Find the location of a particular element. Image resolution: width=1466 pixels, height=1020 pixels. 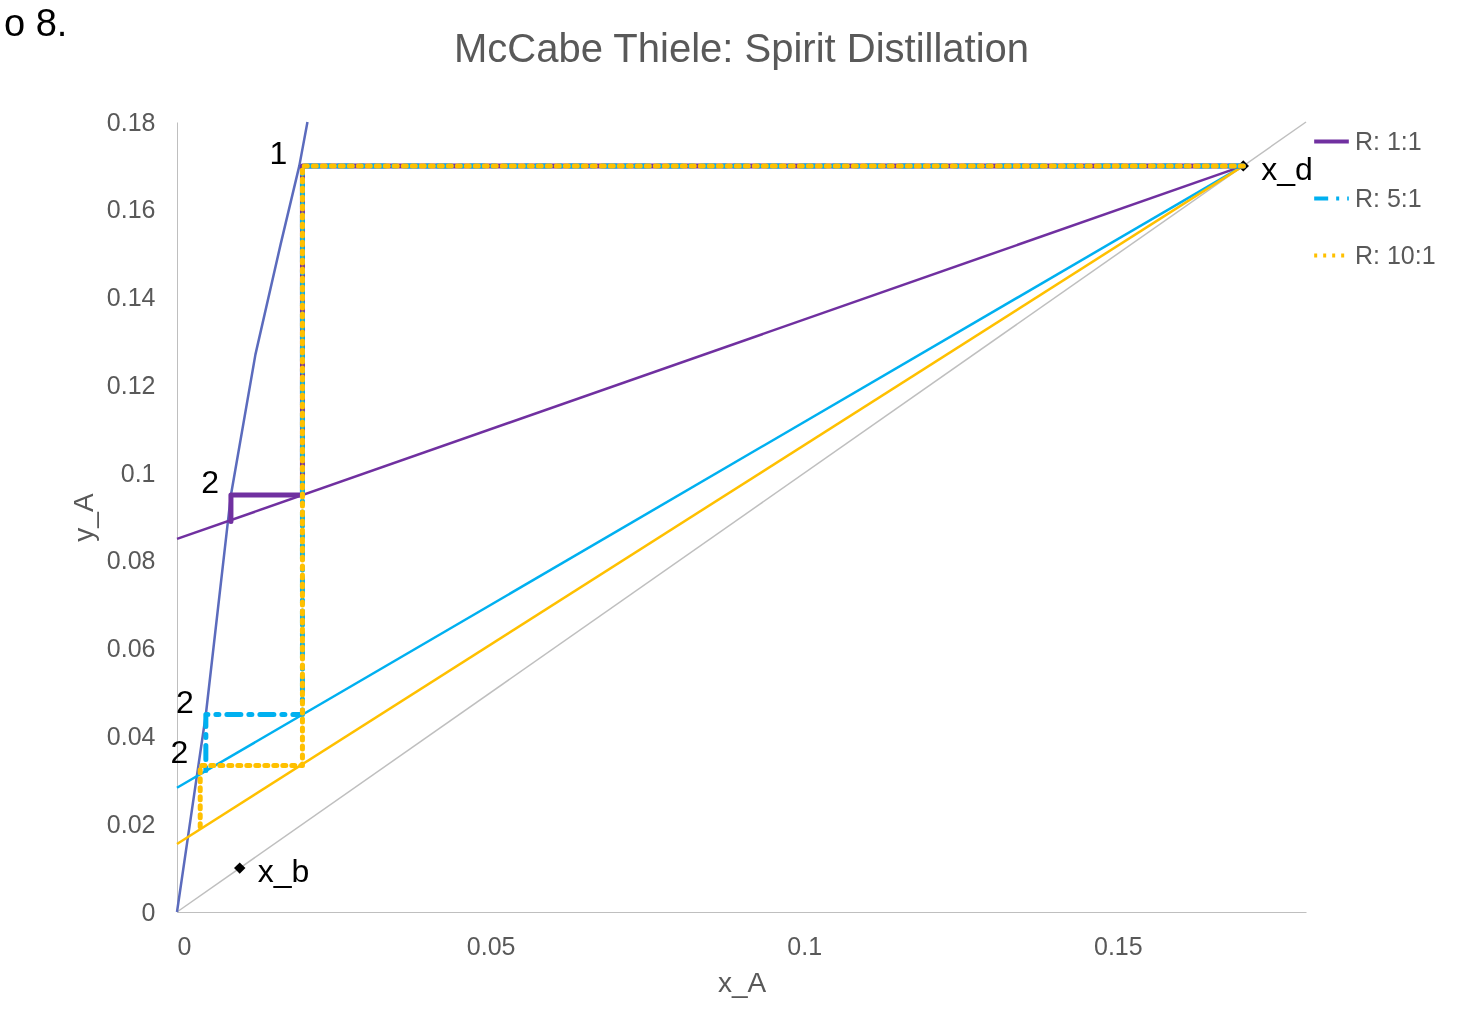

annotation: x_b is located at coordinates (283, 871).